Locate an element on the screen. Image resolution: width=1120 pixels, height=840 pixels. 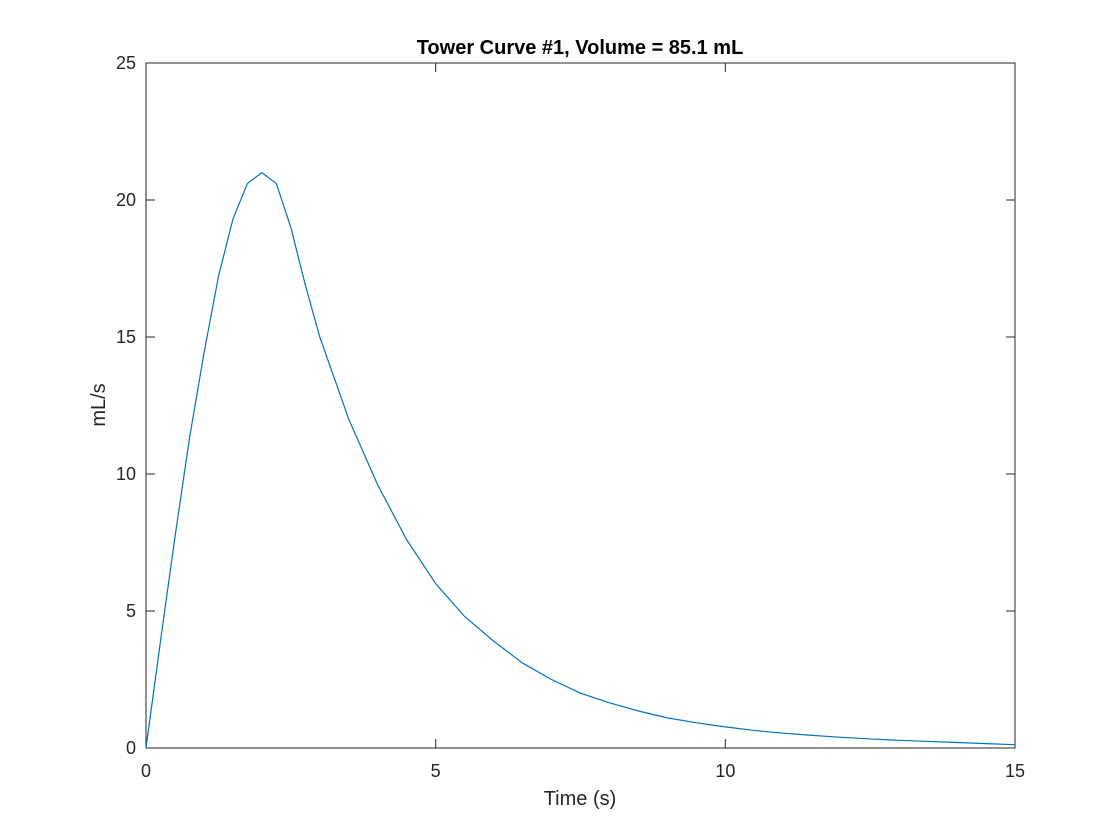
y-axis-label: mL/s is located at coordinates (99, 404).